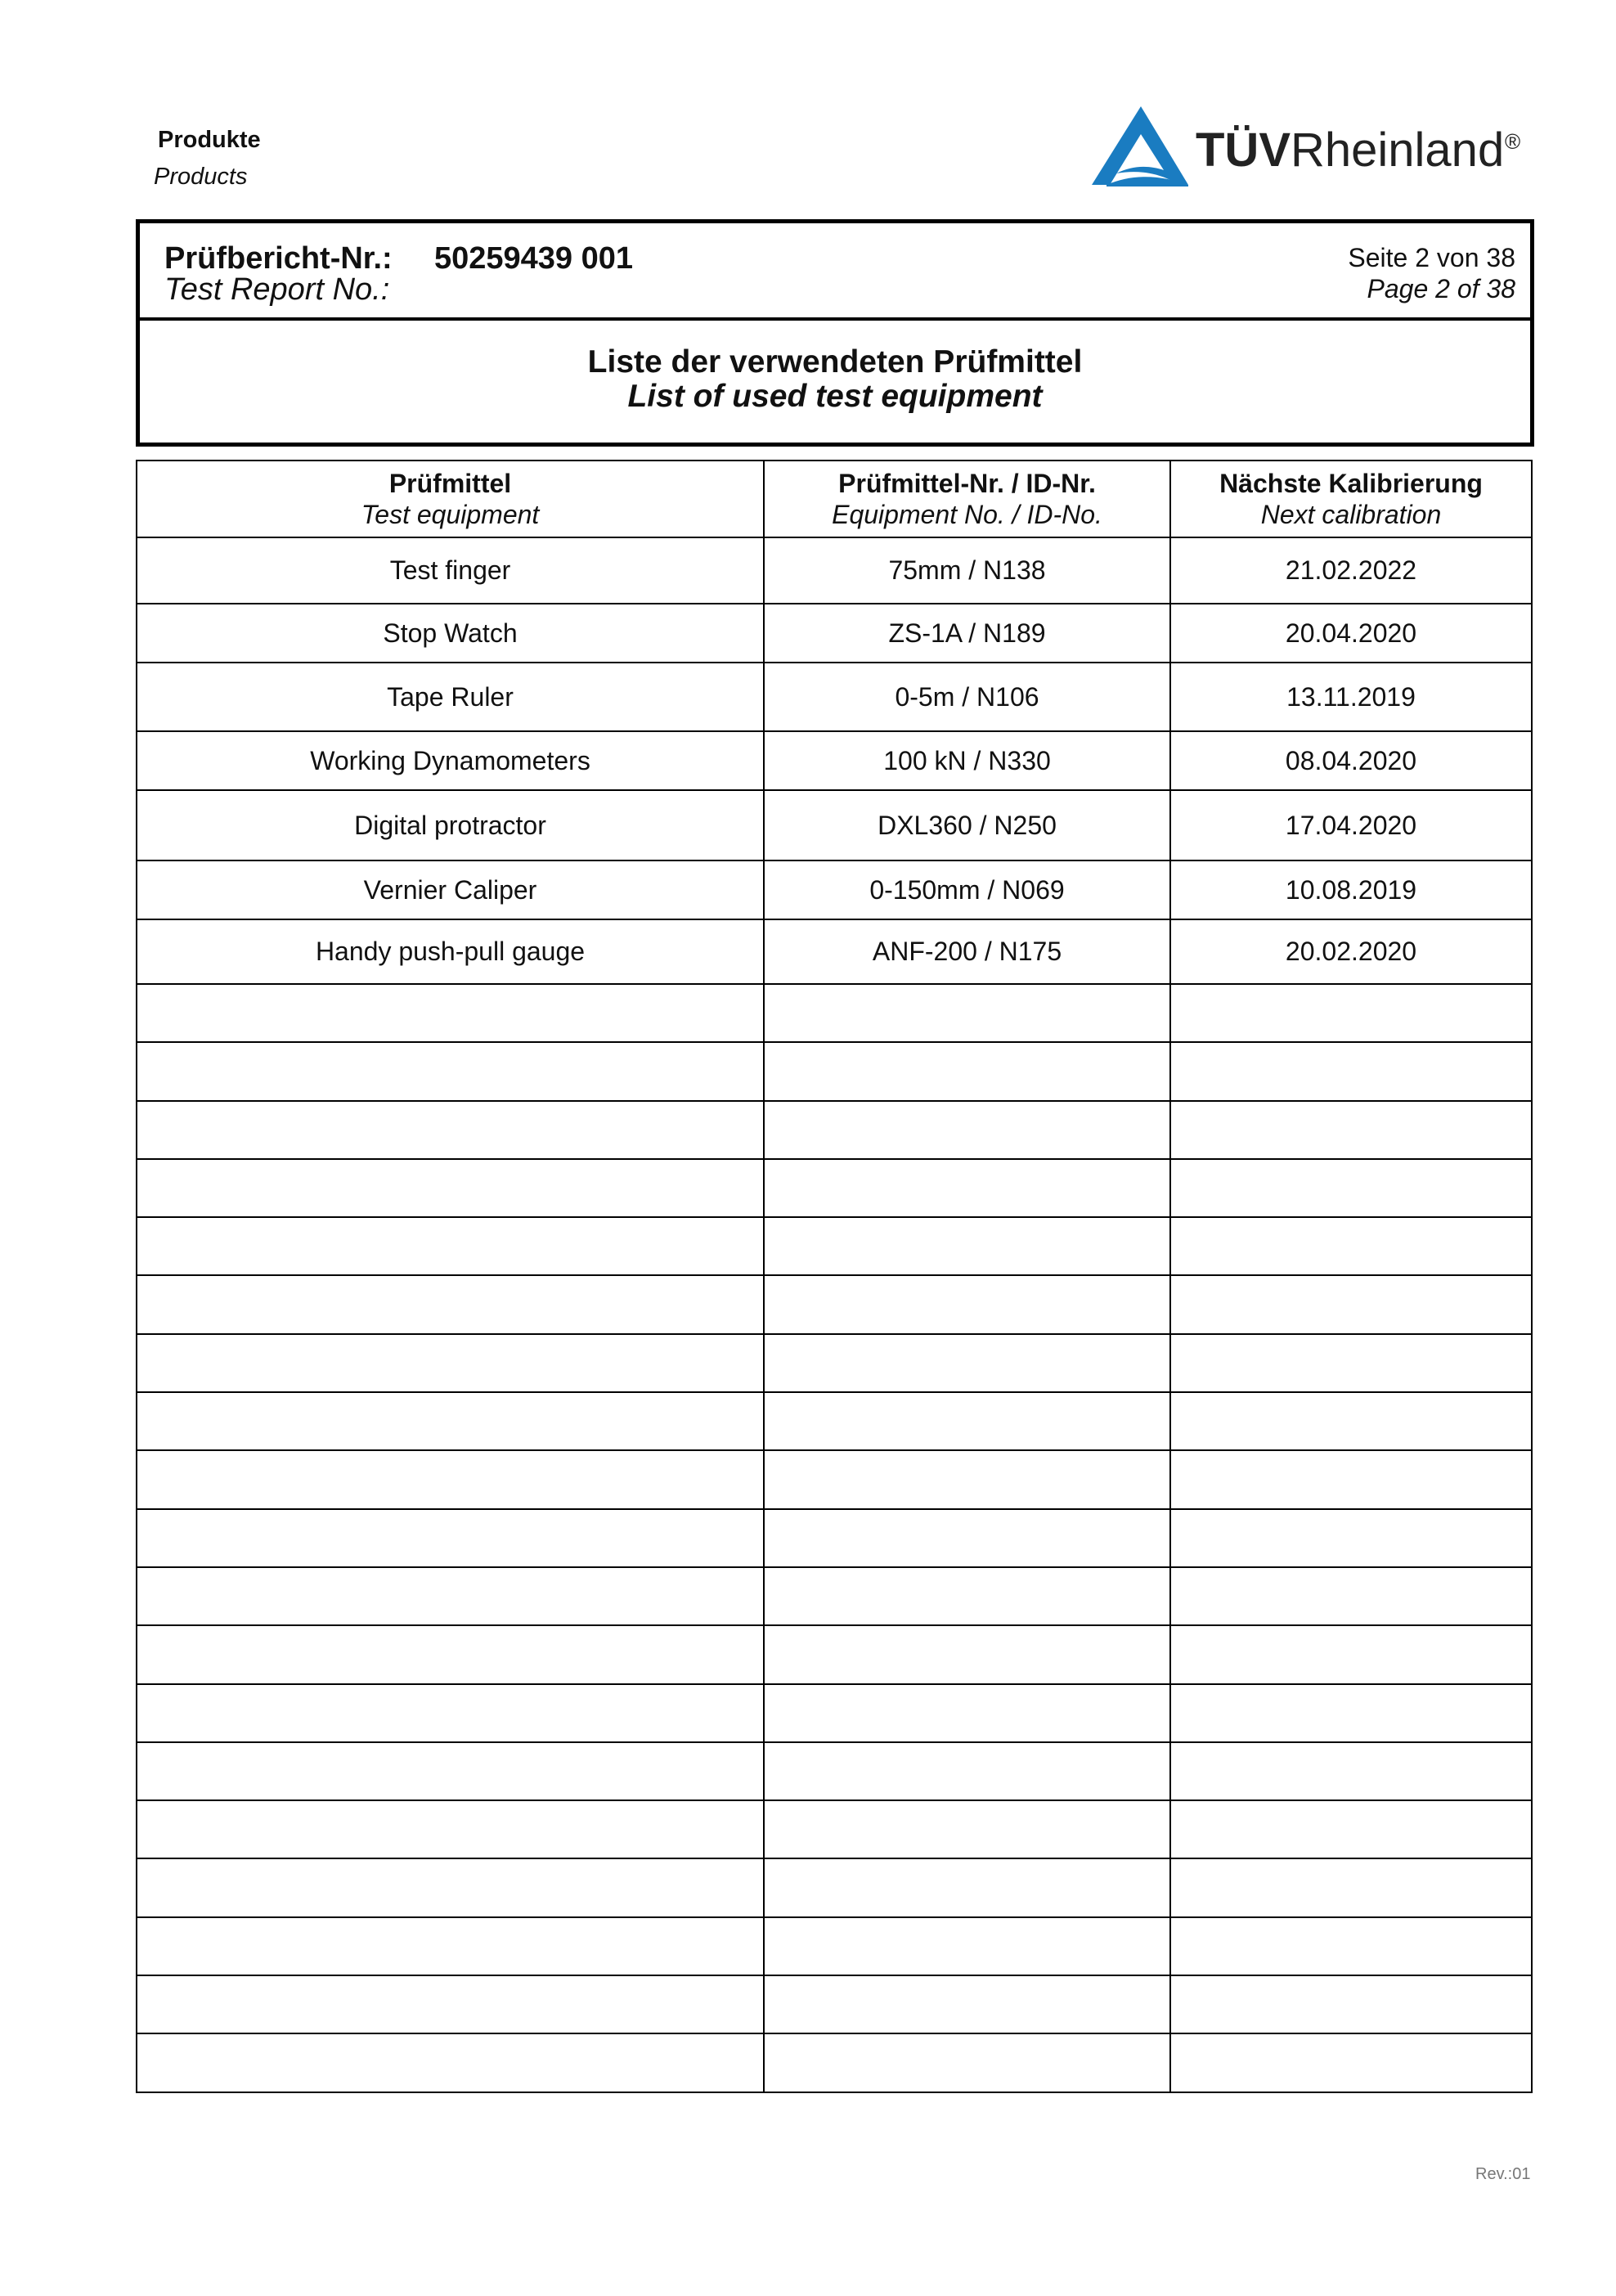 This screenshot has height=2296, width=1616. Describe the element at coordinates (450, 890) in the screenshot. I see `table-cell: Vernier Caliper` at that location.